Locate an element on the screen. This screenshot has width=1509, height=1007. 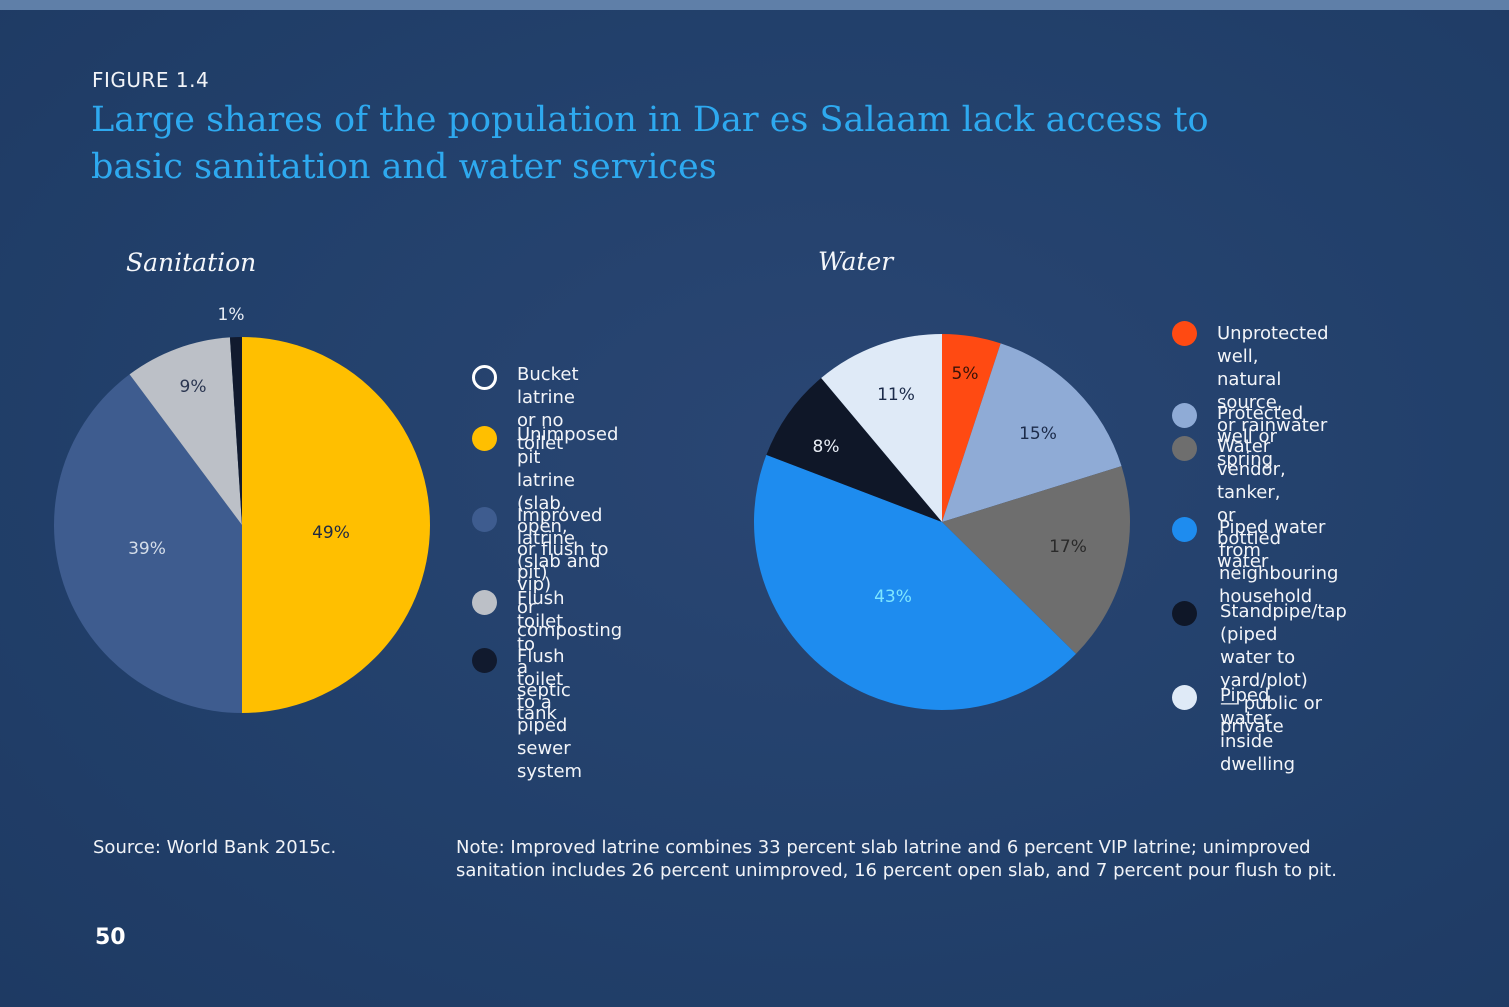
legend-label: Piped water from neighbouring household is located at coordinates (1279, 562).